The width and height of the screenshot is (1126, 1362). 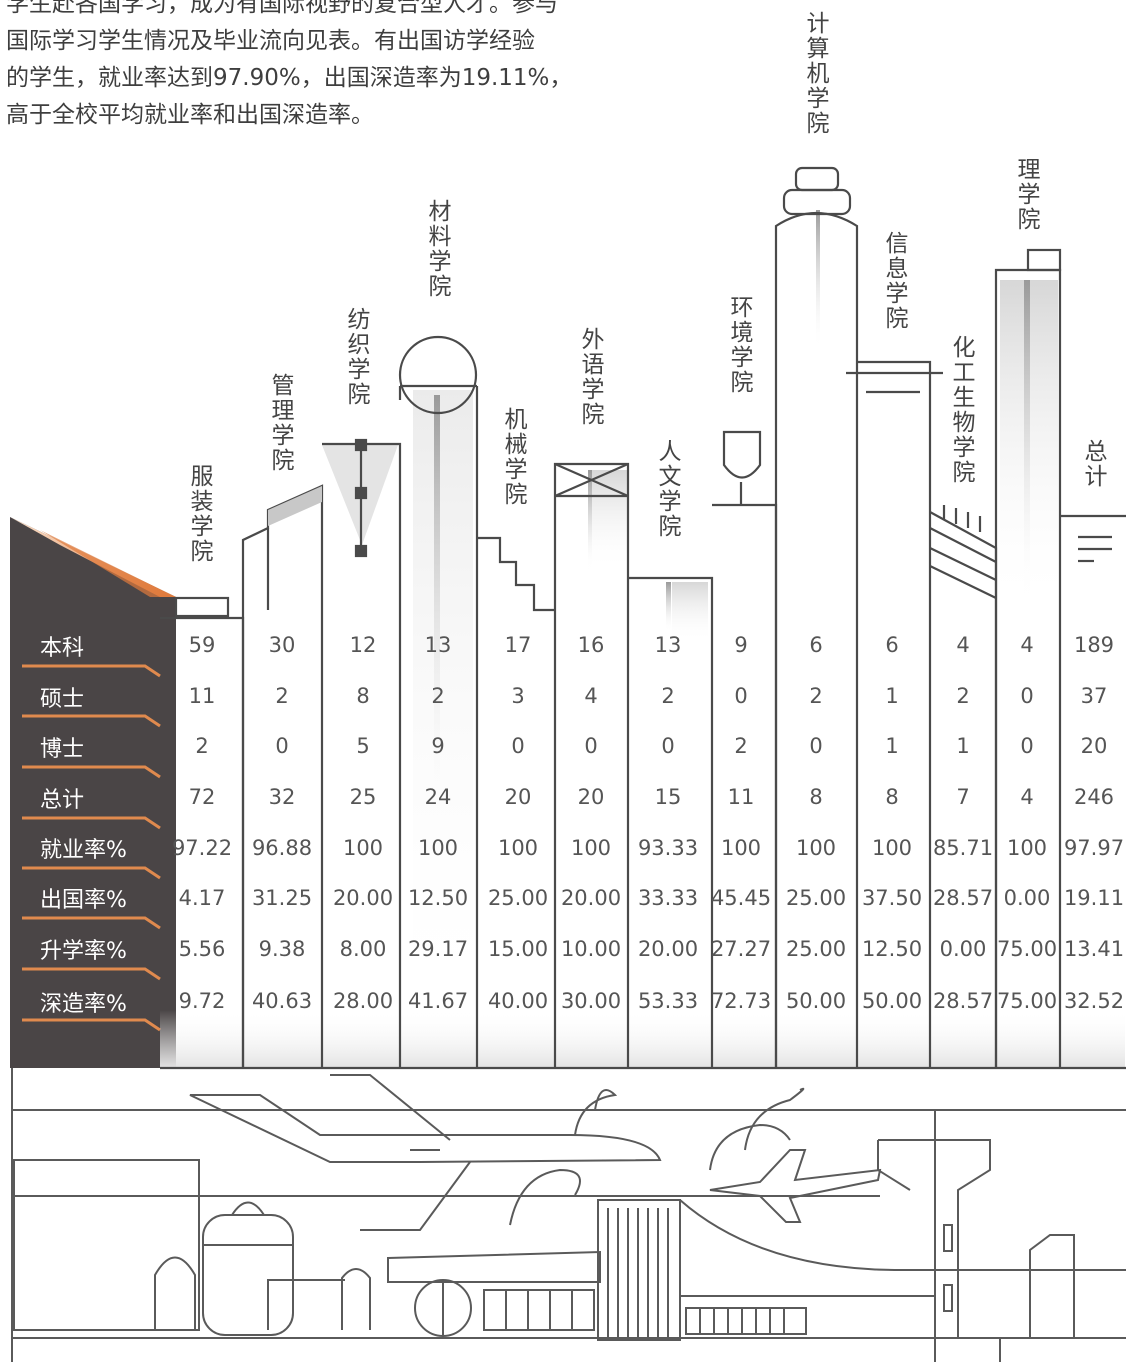 I want to click on table-cell: 31.25, so click(x=282, y=898).